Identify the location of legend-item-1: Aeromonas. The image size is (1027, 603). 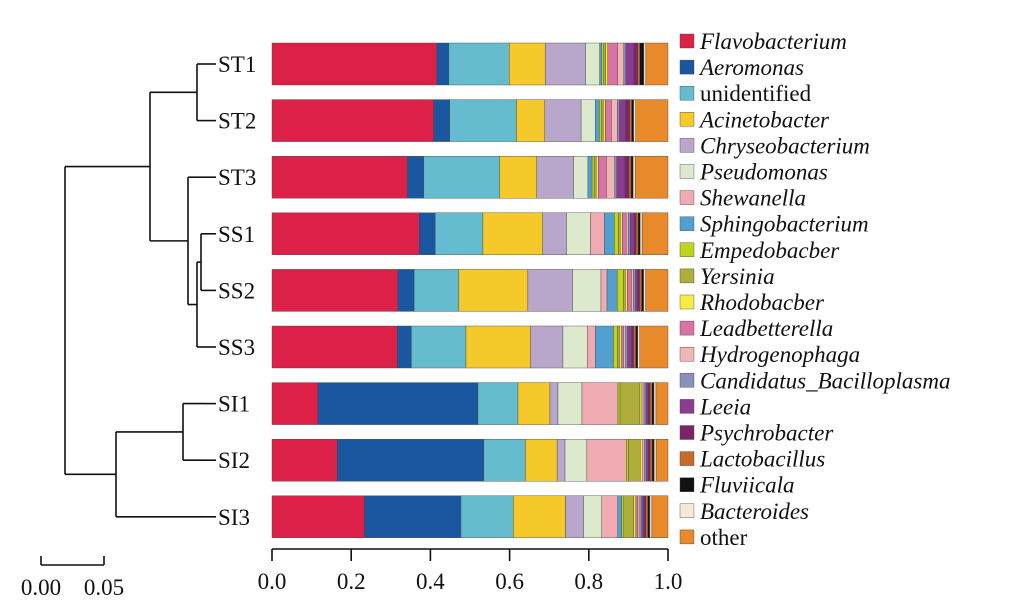
(741, 67).